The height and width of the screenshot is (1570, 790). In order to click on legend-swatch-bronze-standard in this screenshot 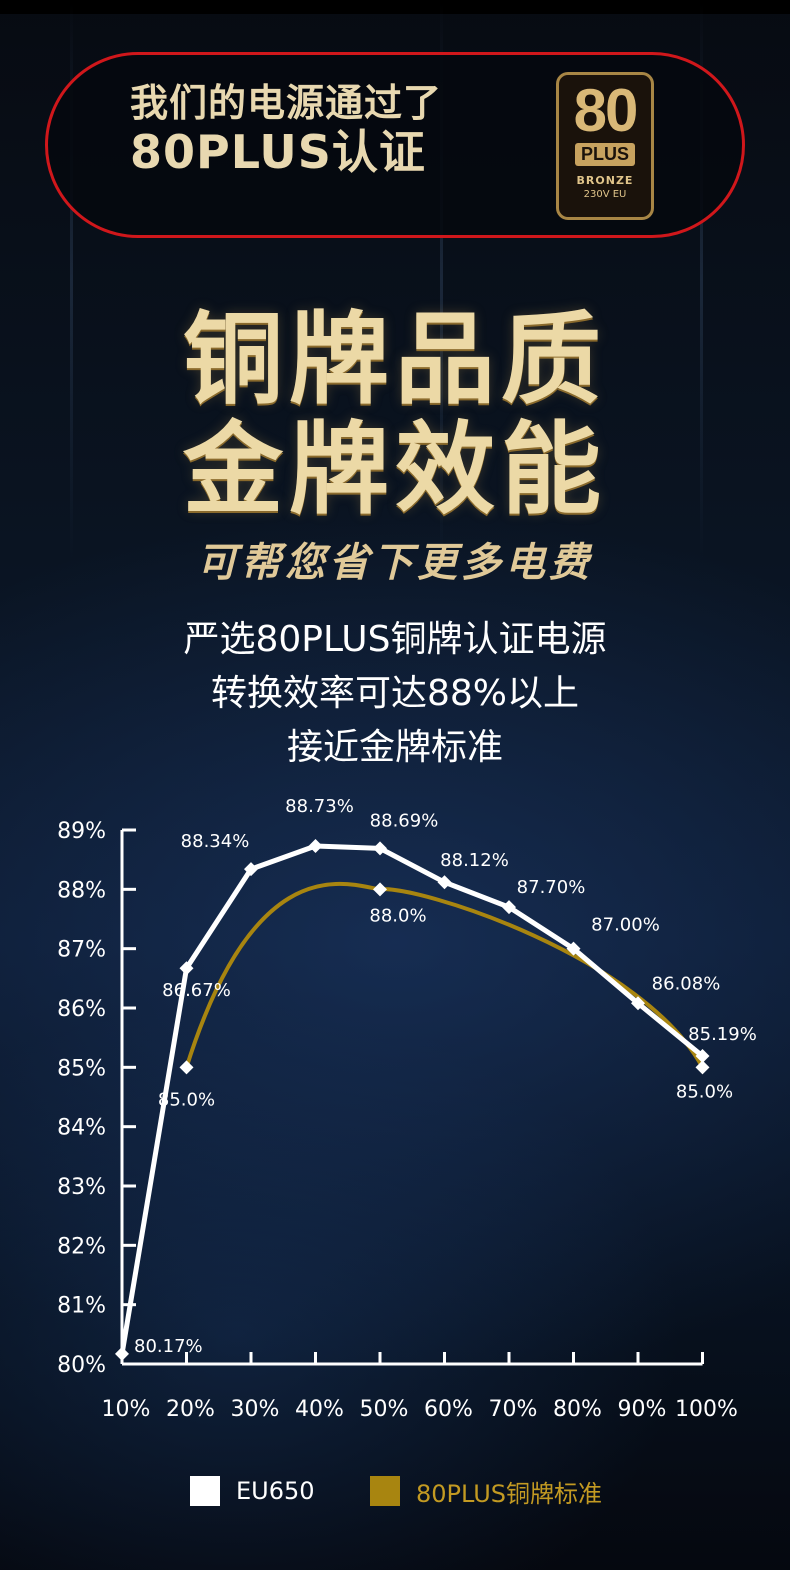, I will do `click(385, 1491)`.